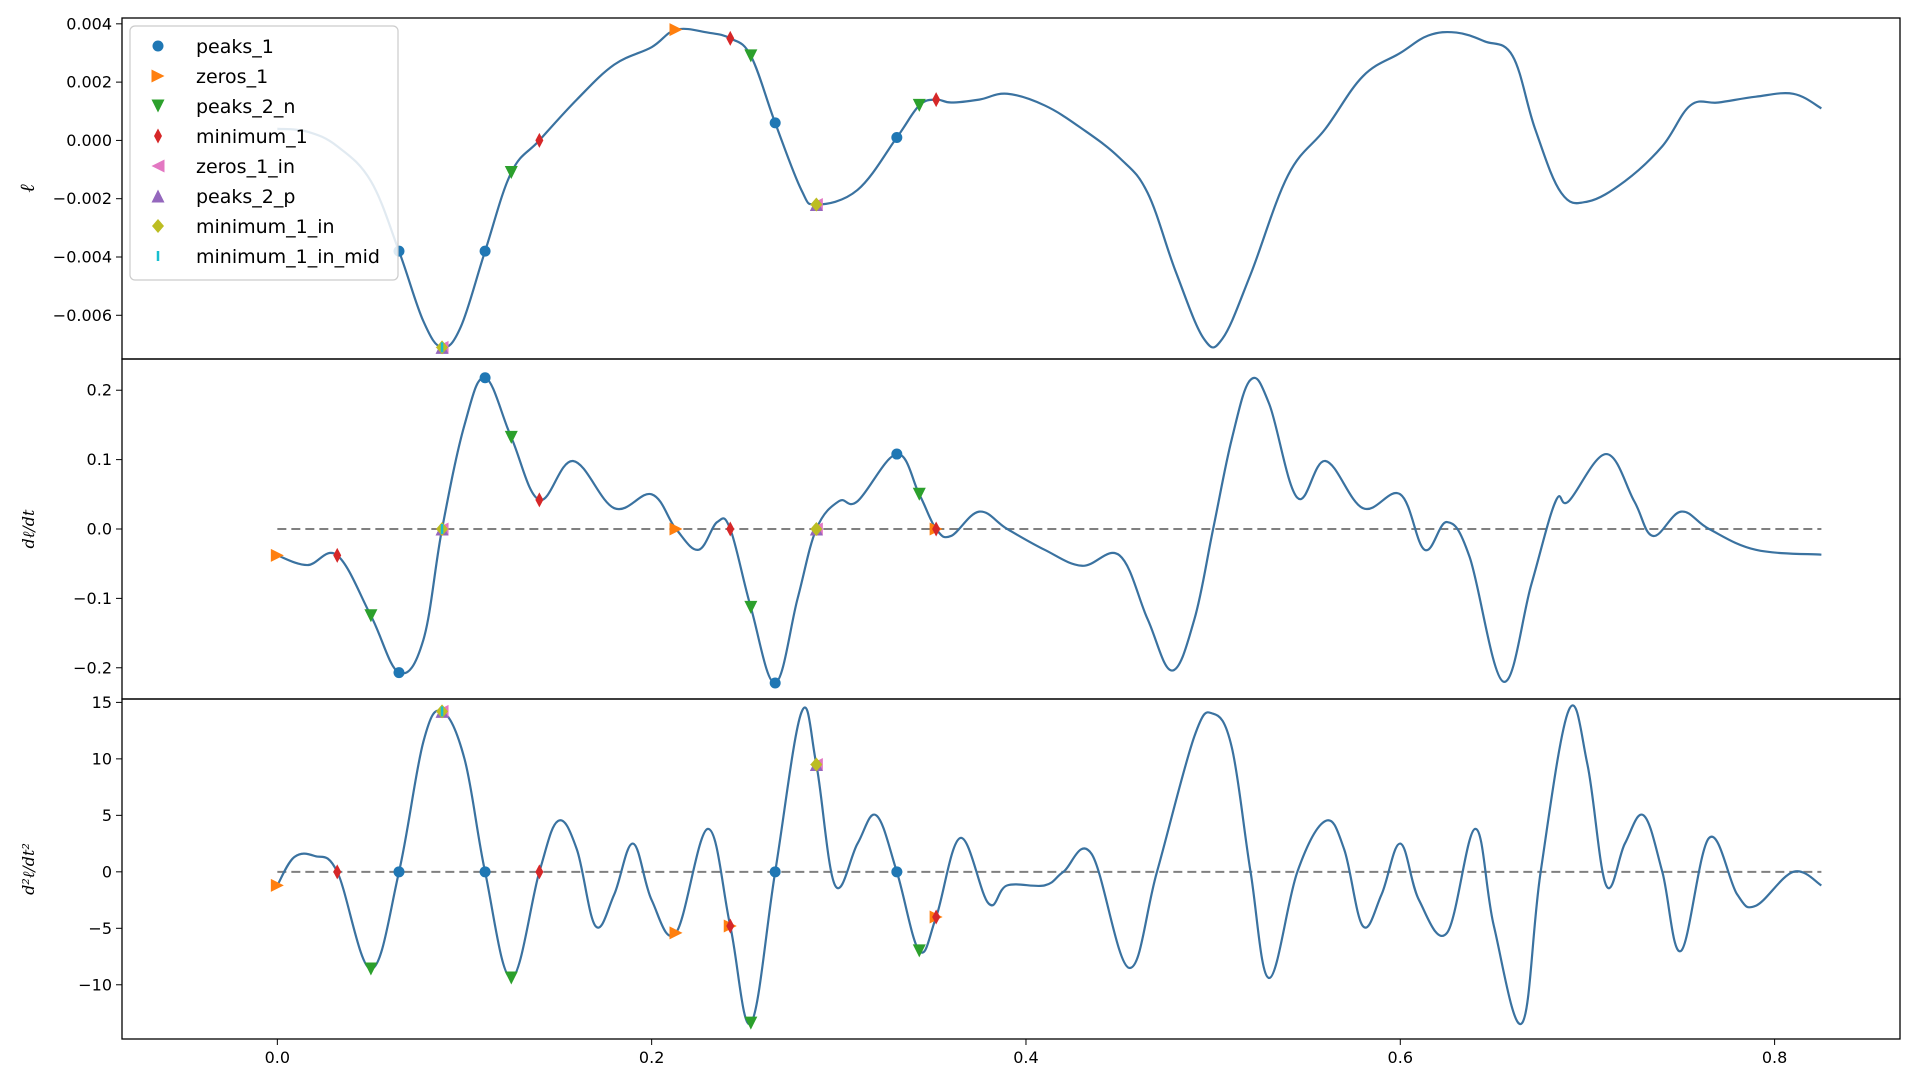 The image size is (1920, 1080). What do you see at coordinates (1025, 1057) in the screenshot?
I see `x-tick-label: 0.4` at bounding box center [1025, 1057].